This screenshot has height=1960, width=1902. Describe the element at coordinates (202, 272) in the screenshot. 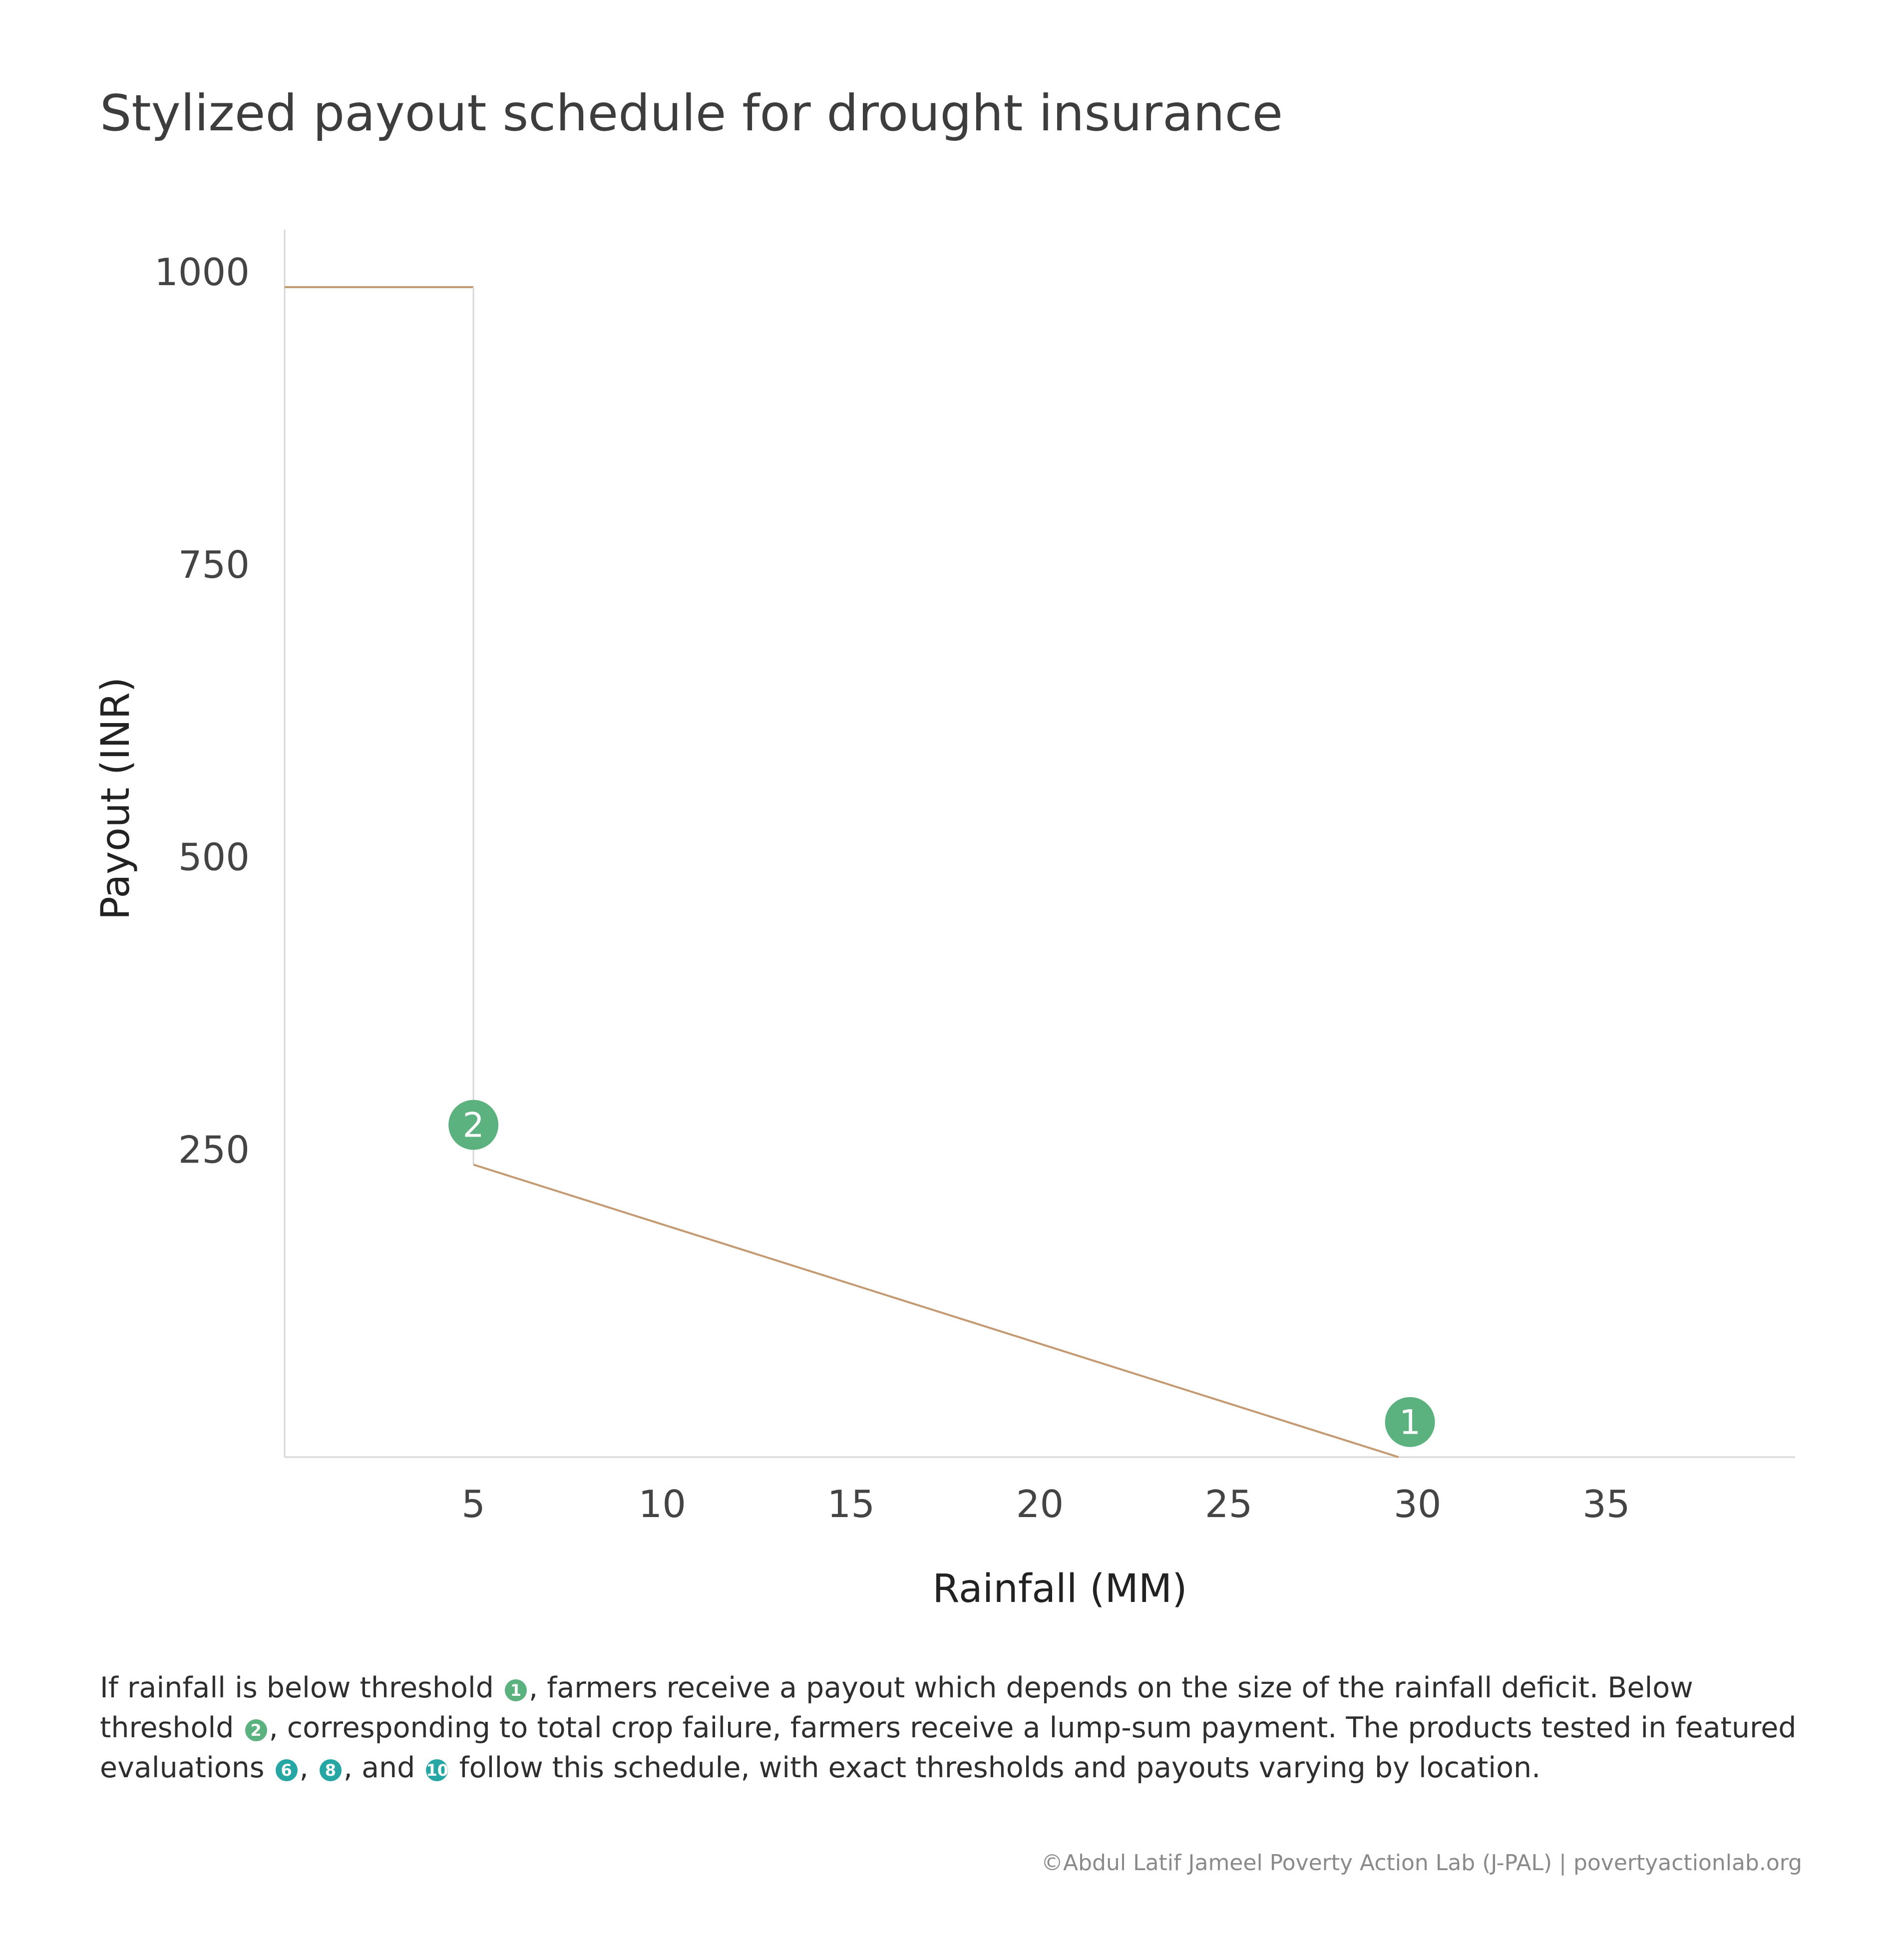

I see `y-tick-label-1000: 1000` at that location.